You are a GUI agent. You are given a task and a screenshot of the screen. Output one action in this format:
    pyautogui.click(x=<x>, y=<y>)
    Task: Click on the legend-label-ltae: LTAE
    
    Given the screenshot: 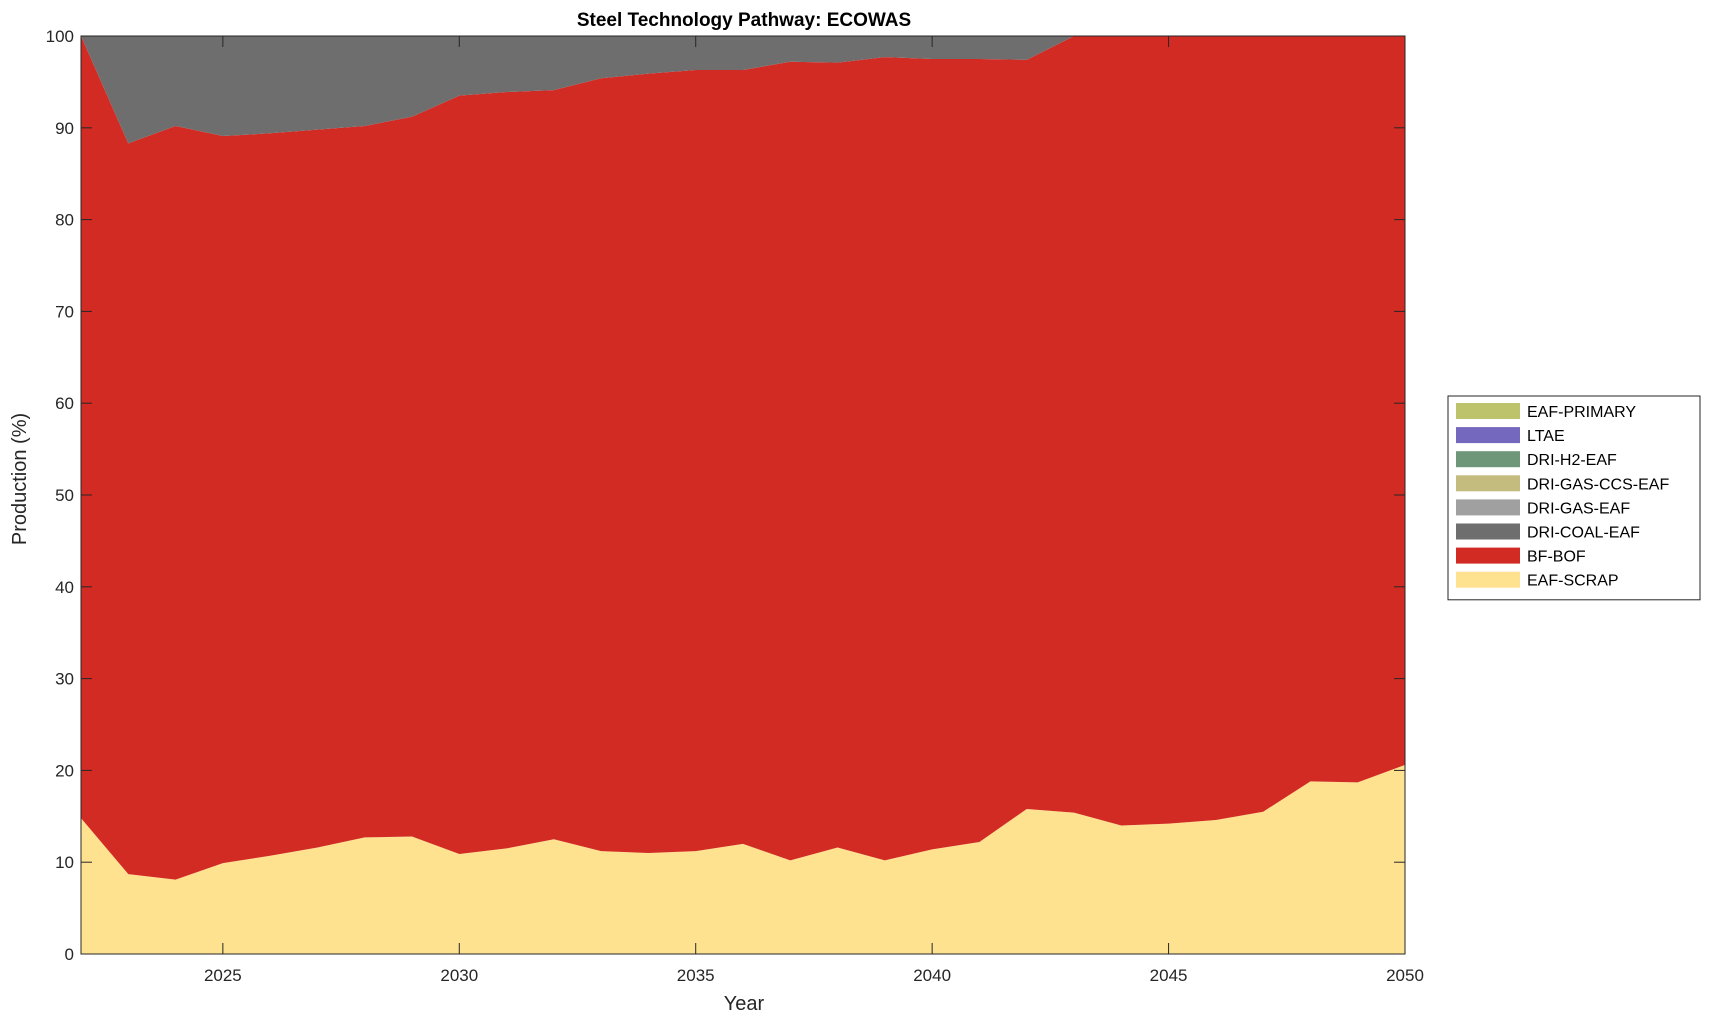 What is the action you would take?
    pyautogui.click(x=1546, y=436)
    